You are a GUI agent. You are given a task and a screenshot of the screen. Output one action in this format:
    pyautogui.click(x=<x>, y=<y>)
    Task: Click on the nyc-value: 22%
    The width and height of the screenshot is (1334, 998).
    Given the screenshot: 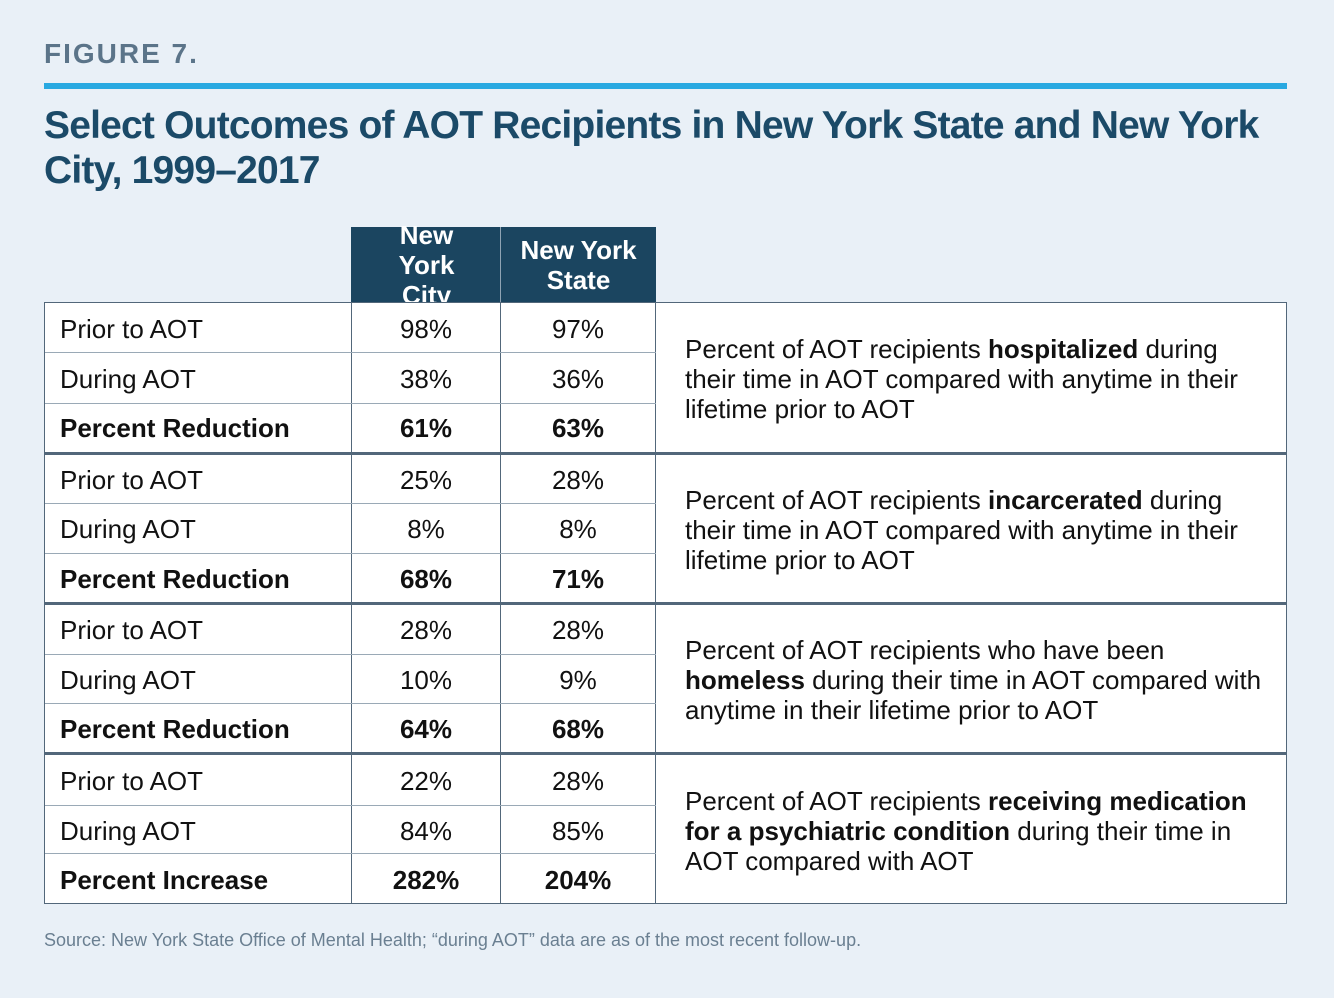 What is the action you would take?
    pyautogui.click(x=426, y=781)
    